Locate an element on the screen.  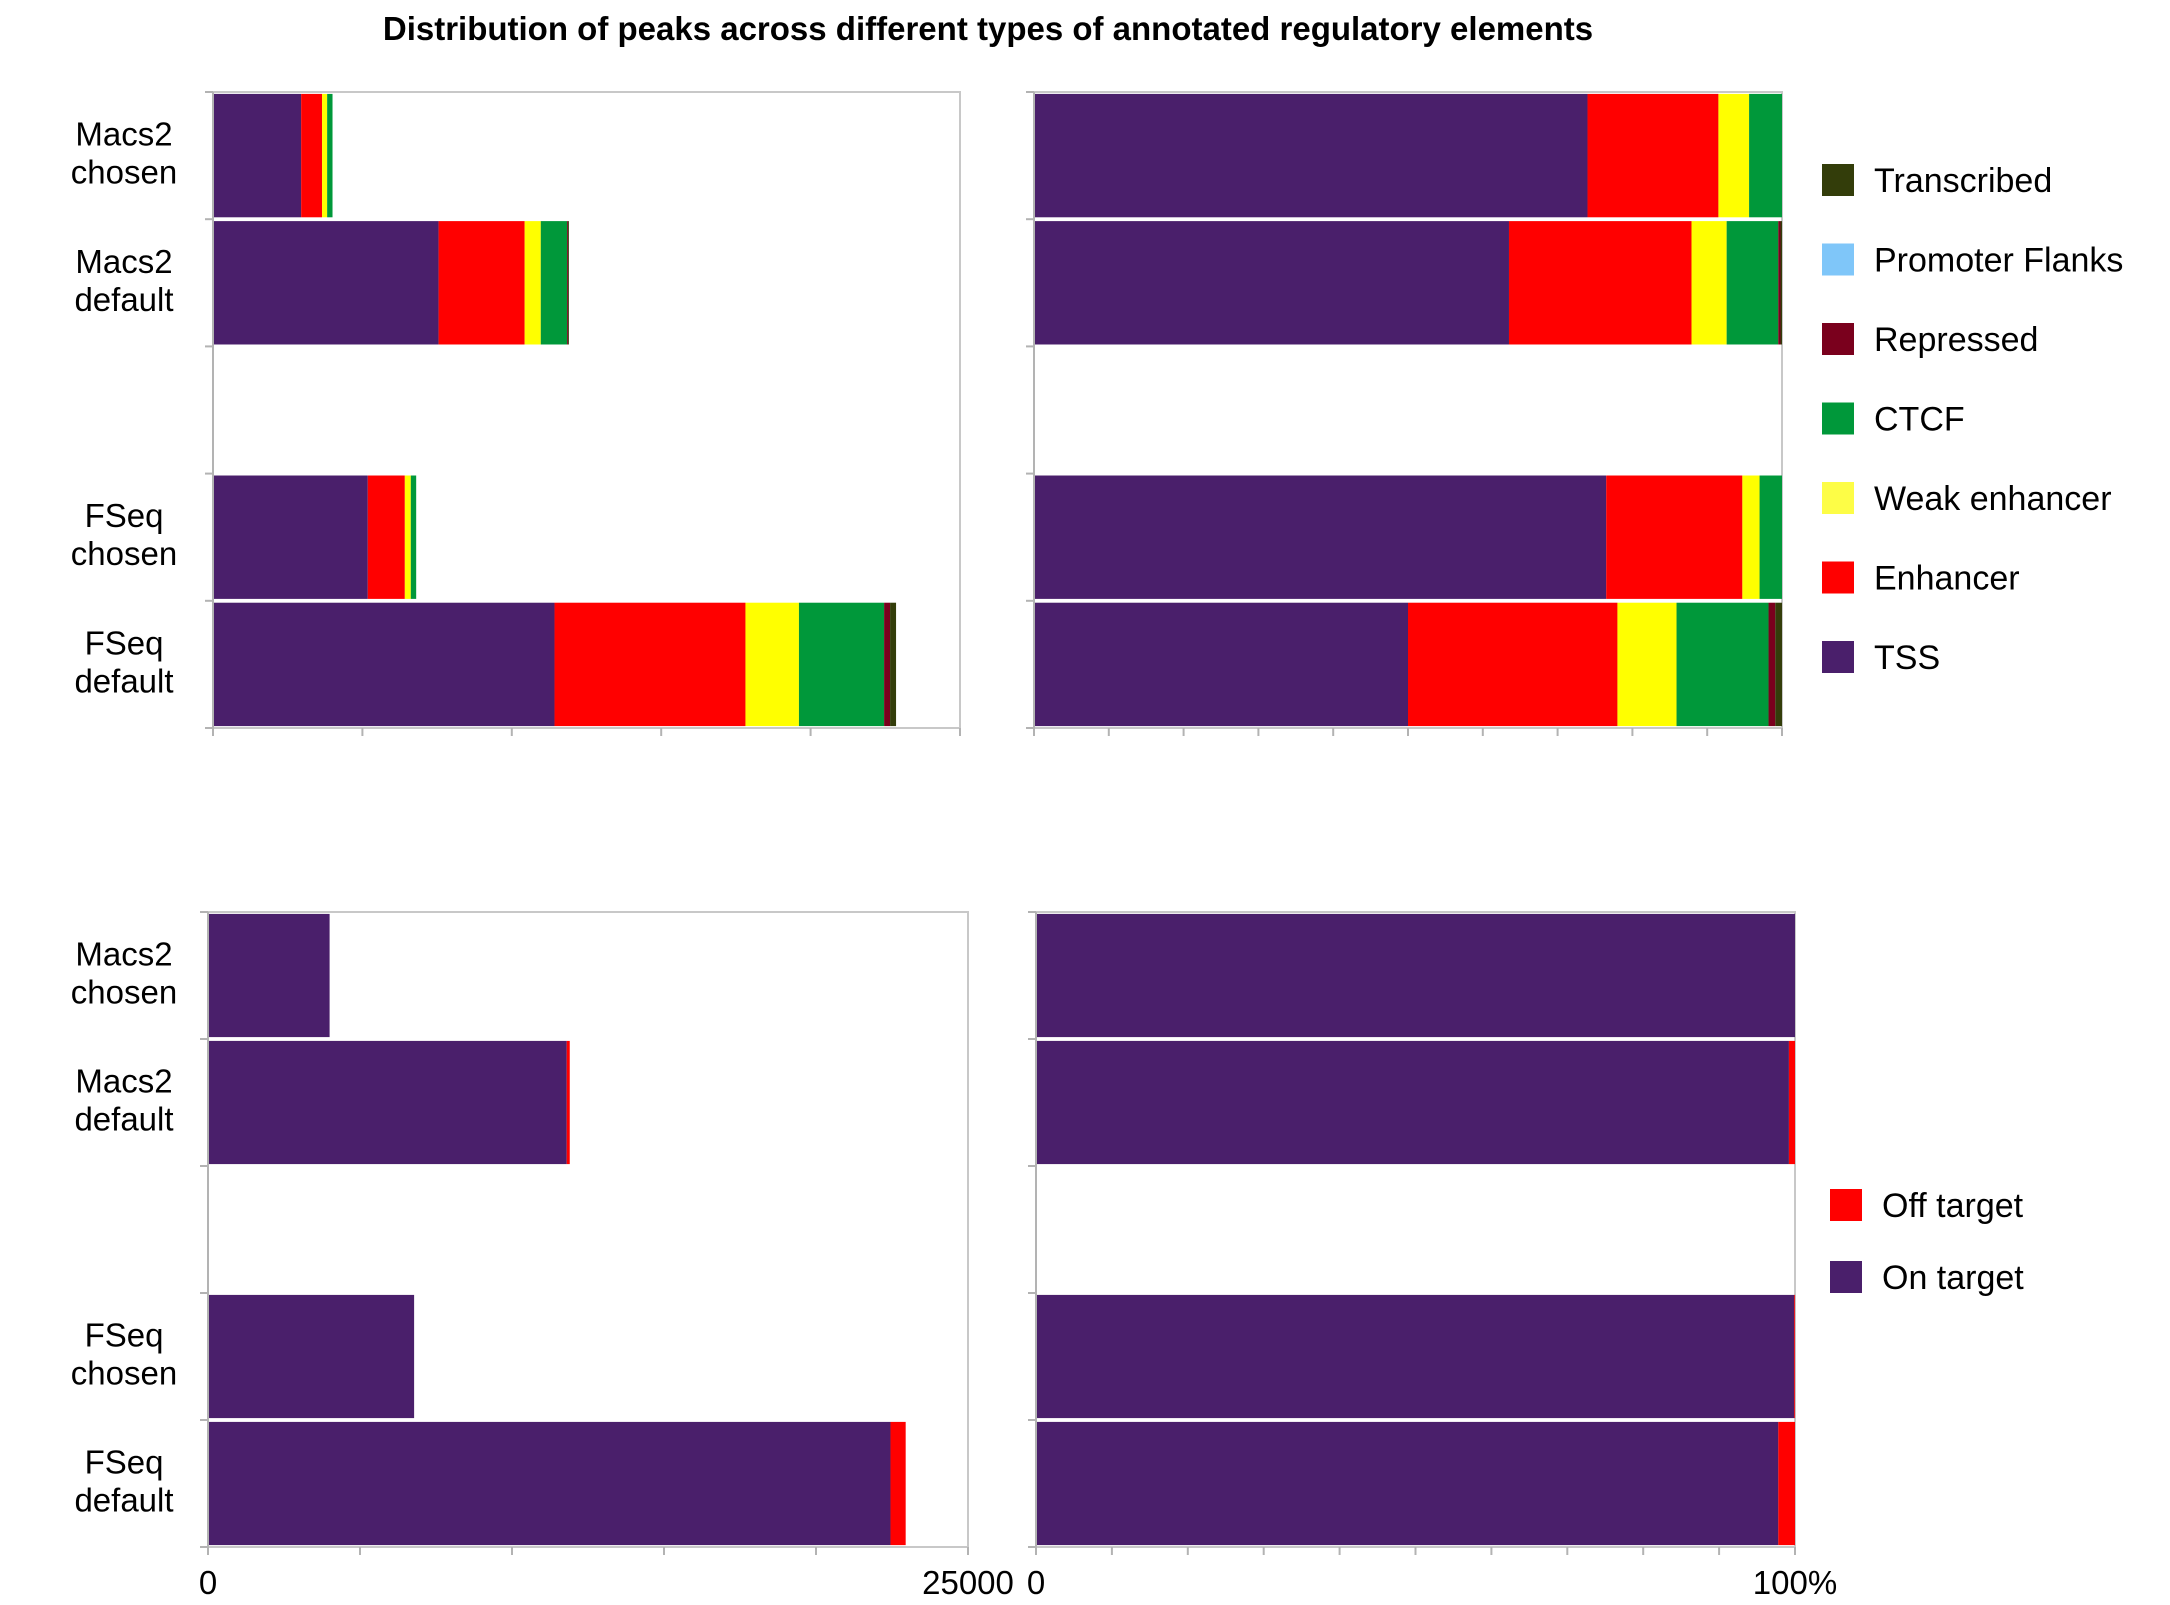
panel-percent-regulatory is located at coordinates (1404, 413).